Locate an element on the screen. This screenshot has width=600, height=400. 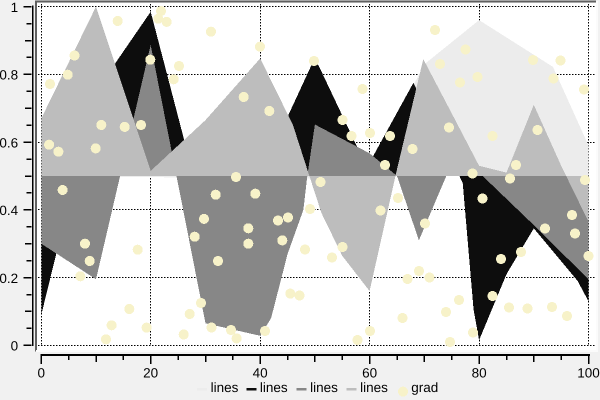
svg-text: 20 is located at coordinates (150, 372).